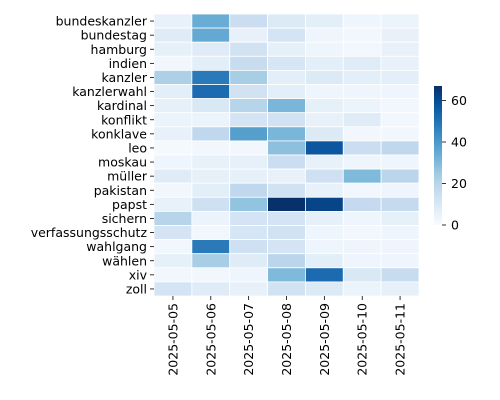 The width and height of the screenshot is (500, 400). I want to click on colorbar-tick-label: 40, so click(459, 142).